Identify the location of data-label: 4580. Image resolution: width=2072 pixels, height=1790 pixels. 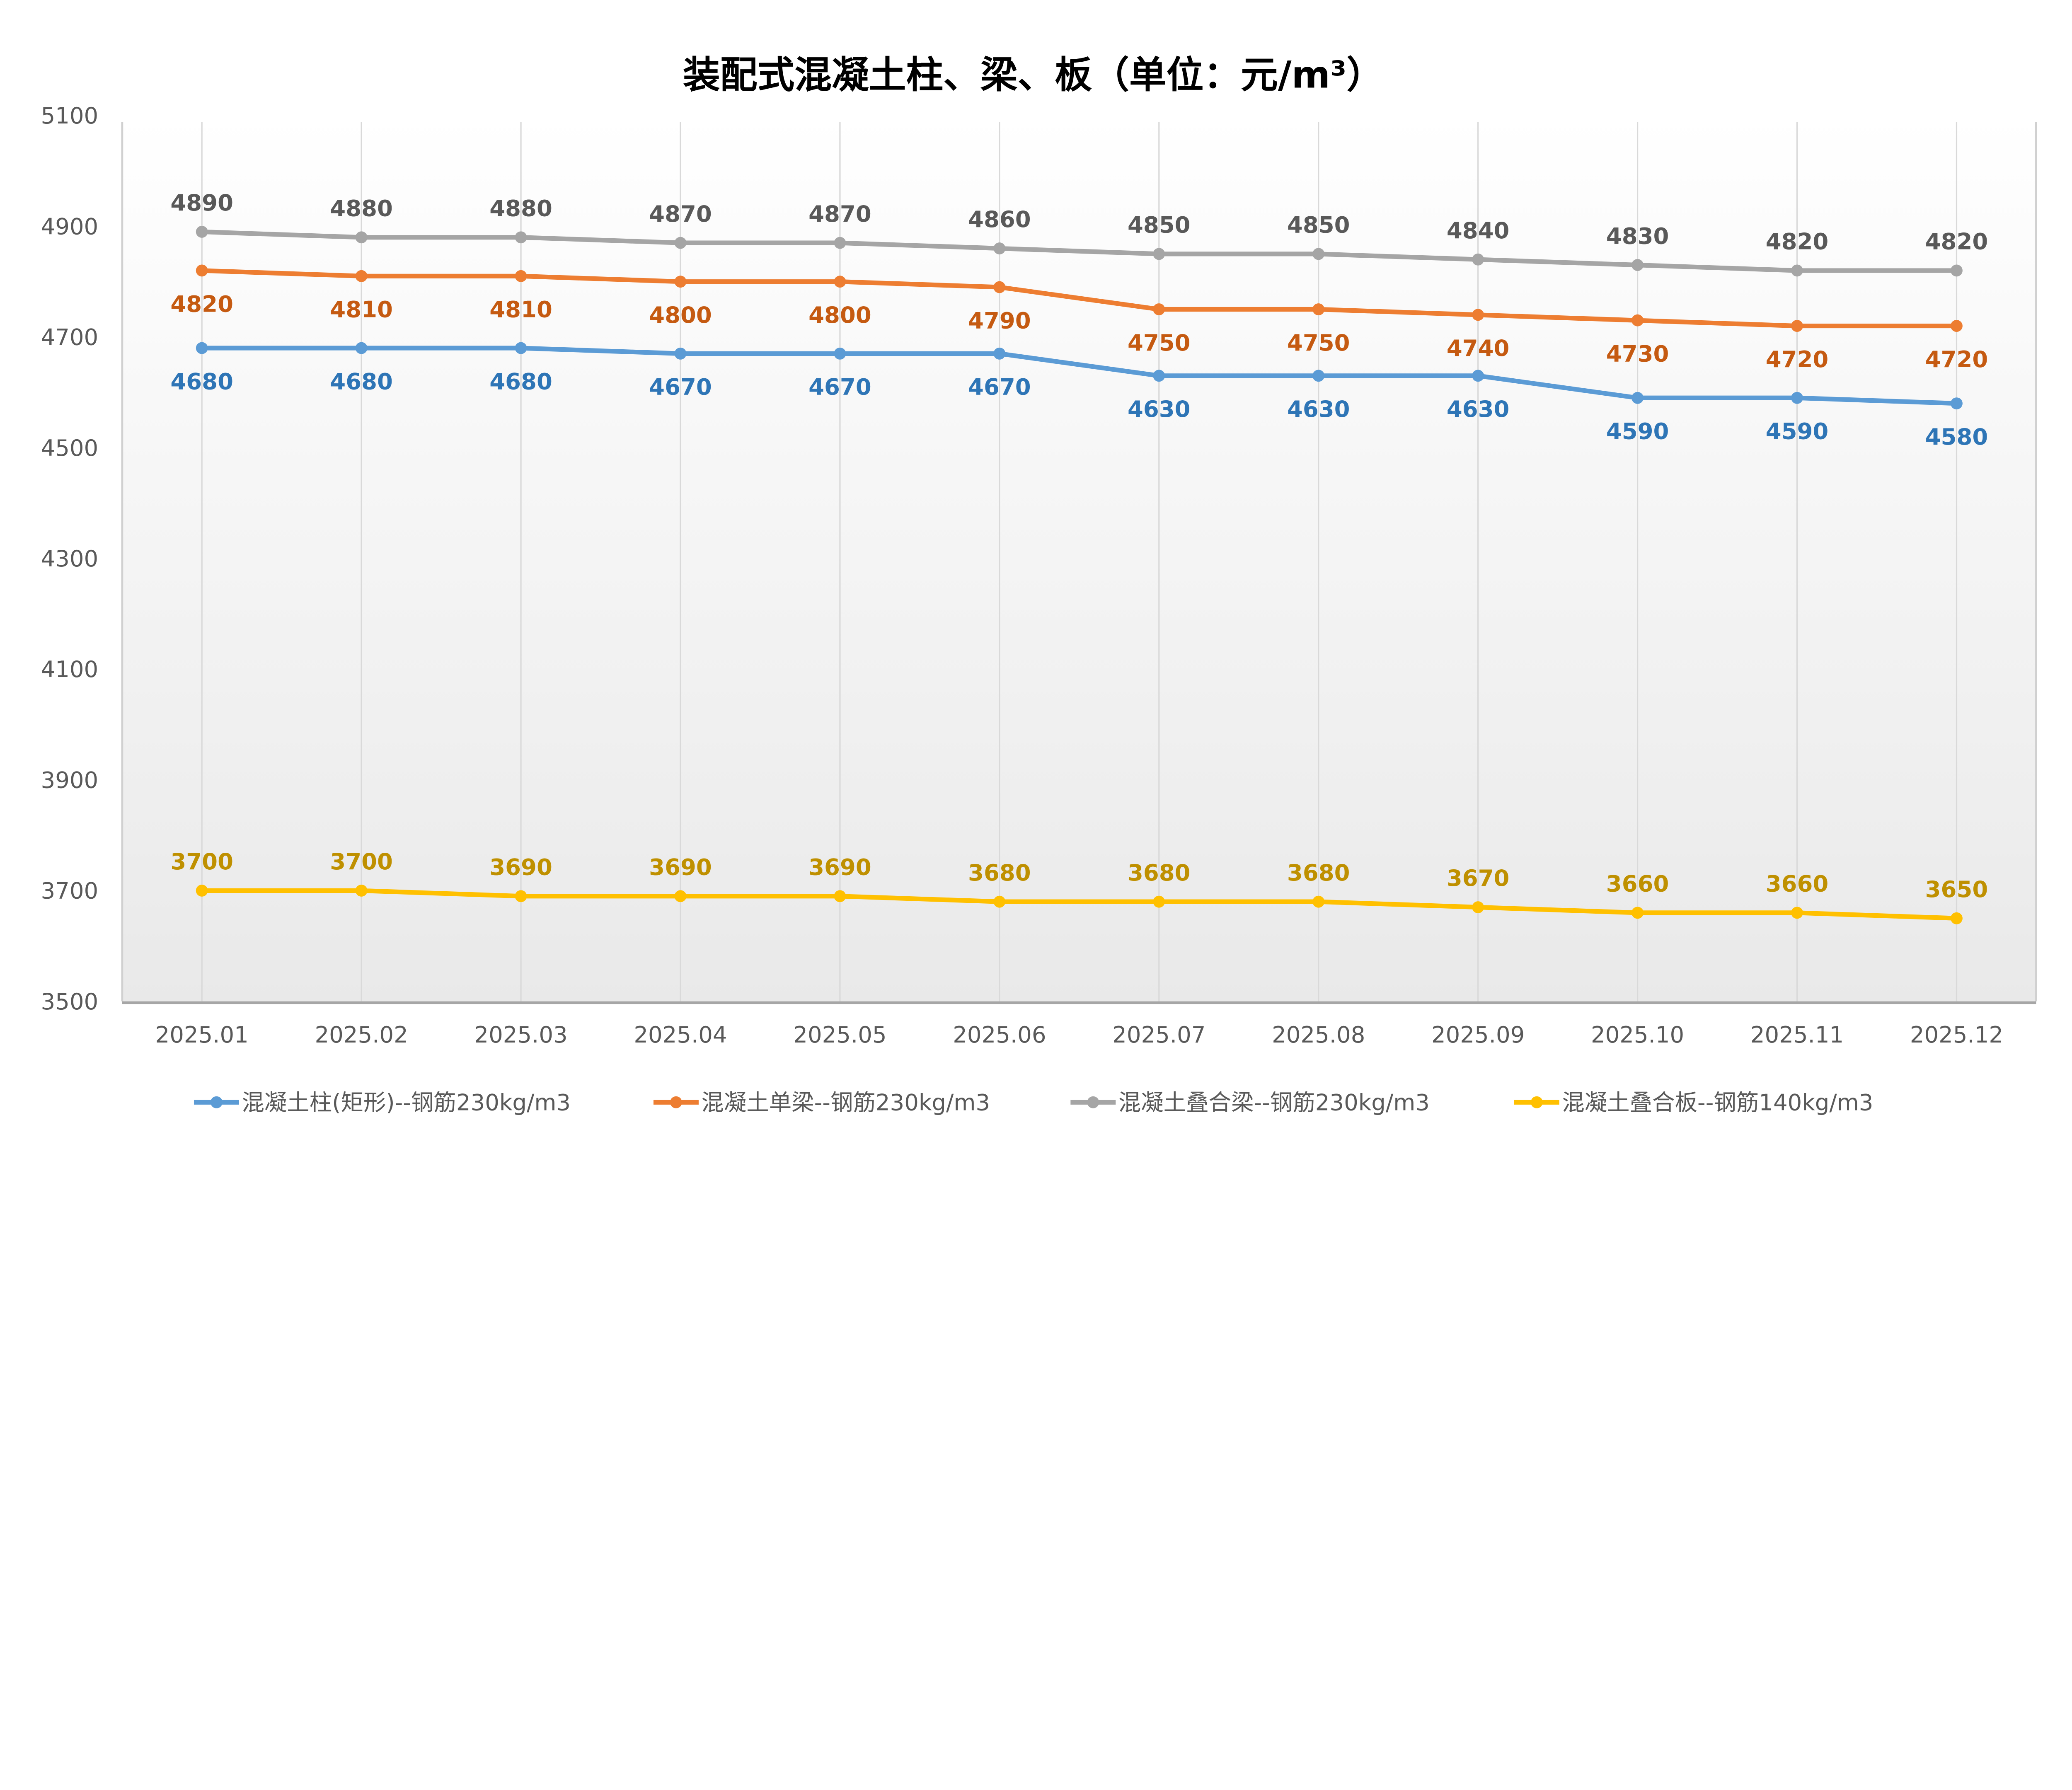
(1956, 436).